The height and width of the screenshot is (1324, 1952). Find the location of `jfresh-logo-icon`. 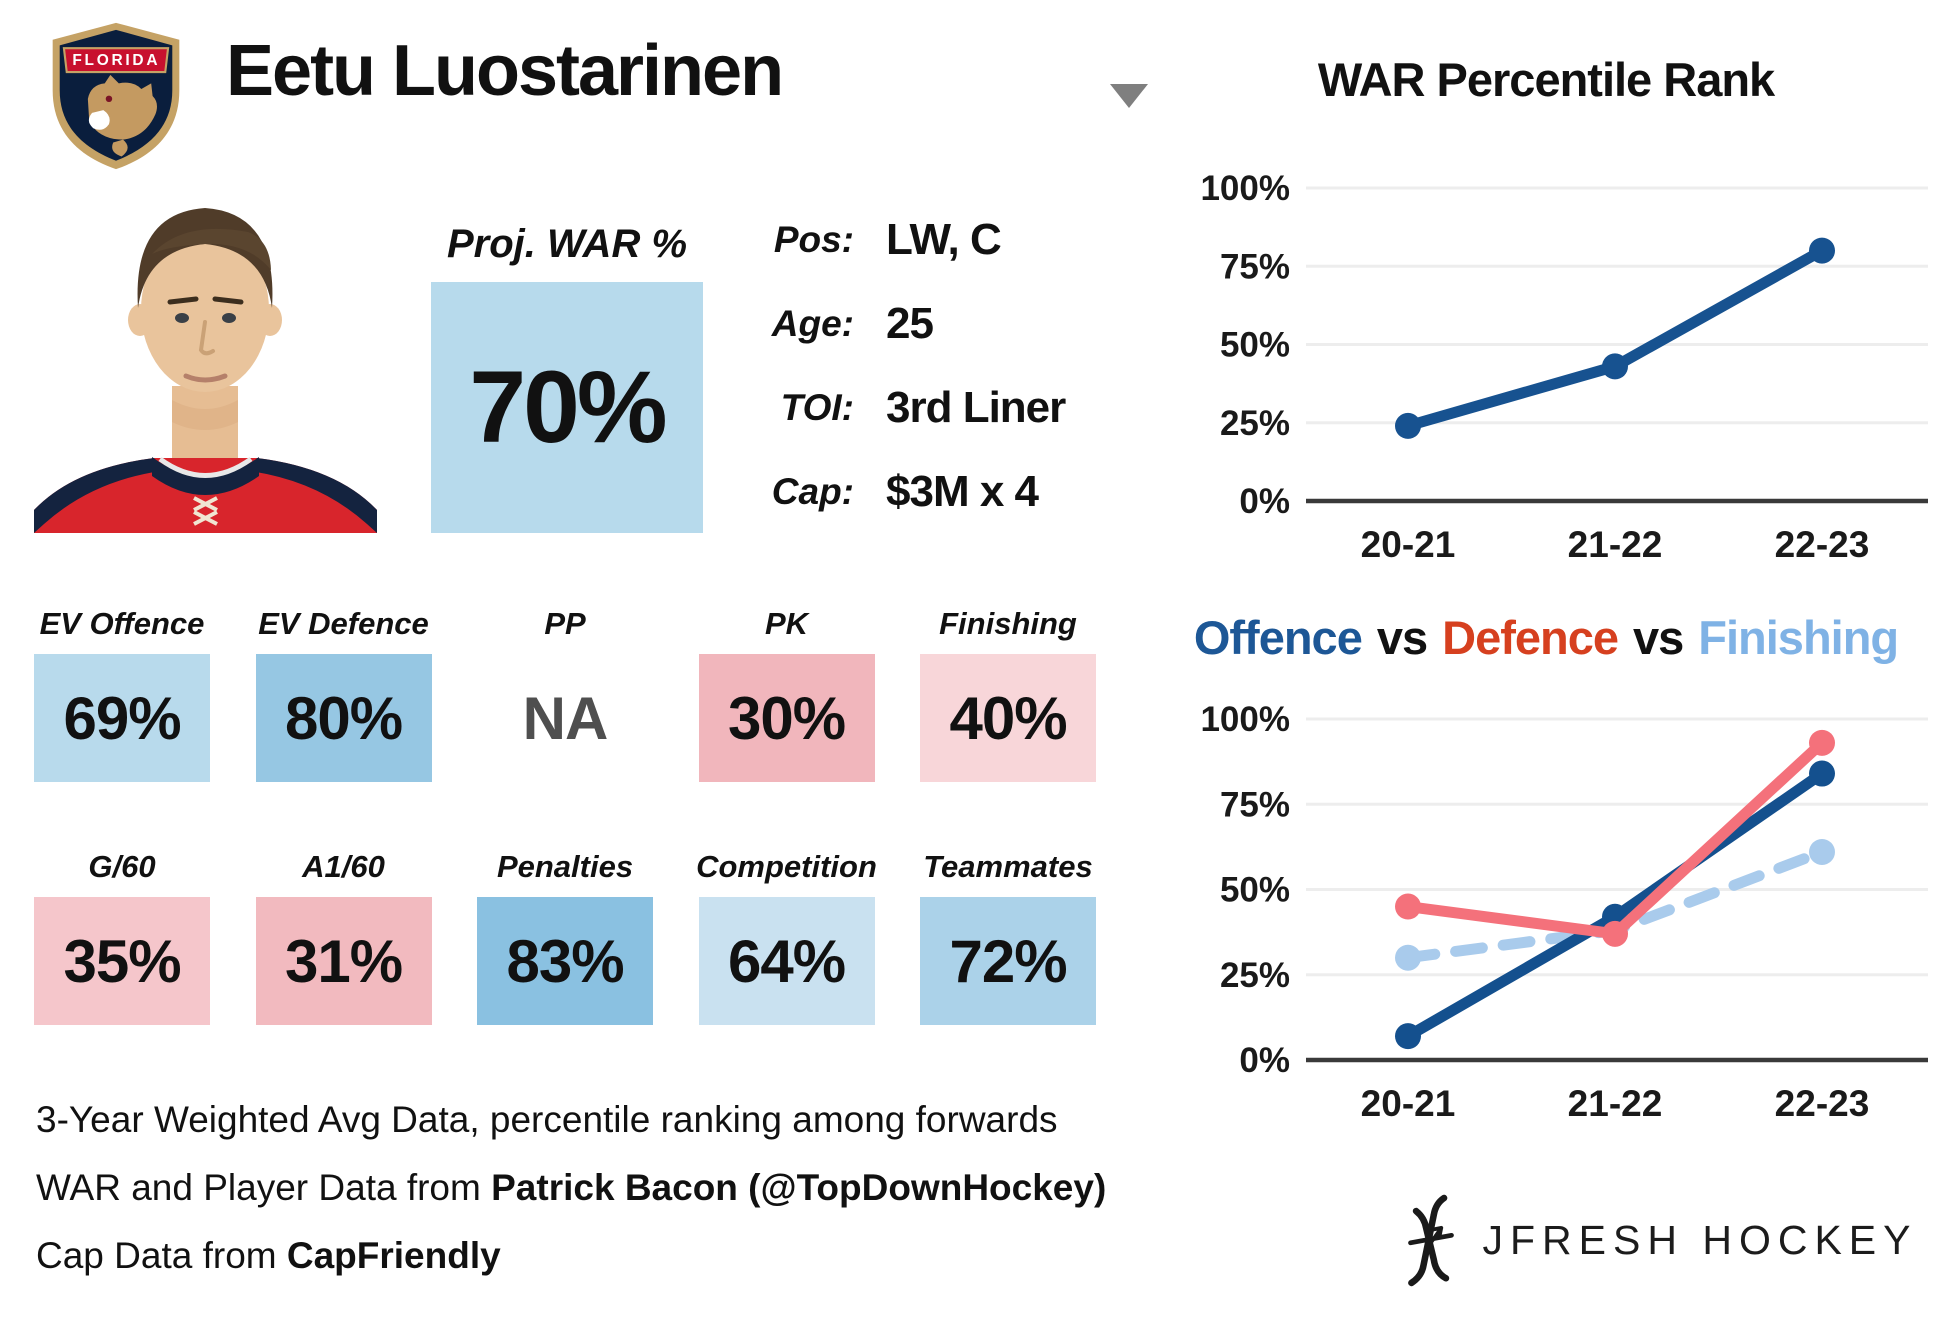

jfresh-logo-icon is located at coordinates (1430, 1240).